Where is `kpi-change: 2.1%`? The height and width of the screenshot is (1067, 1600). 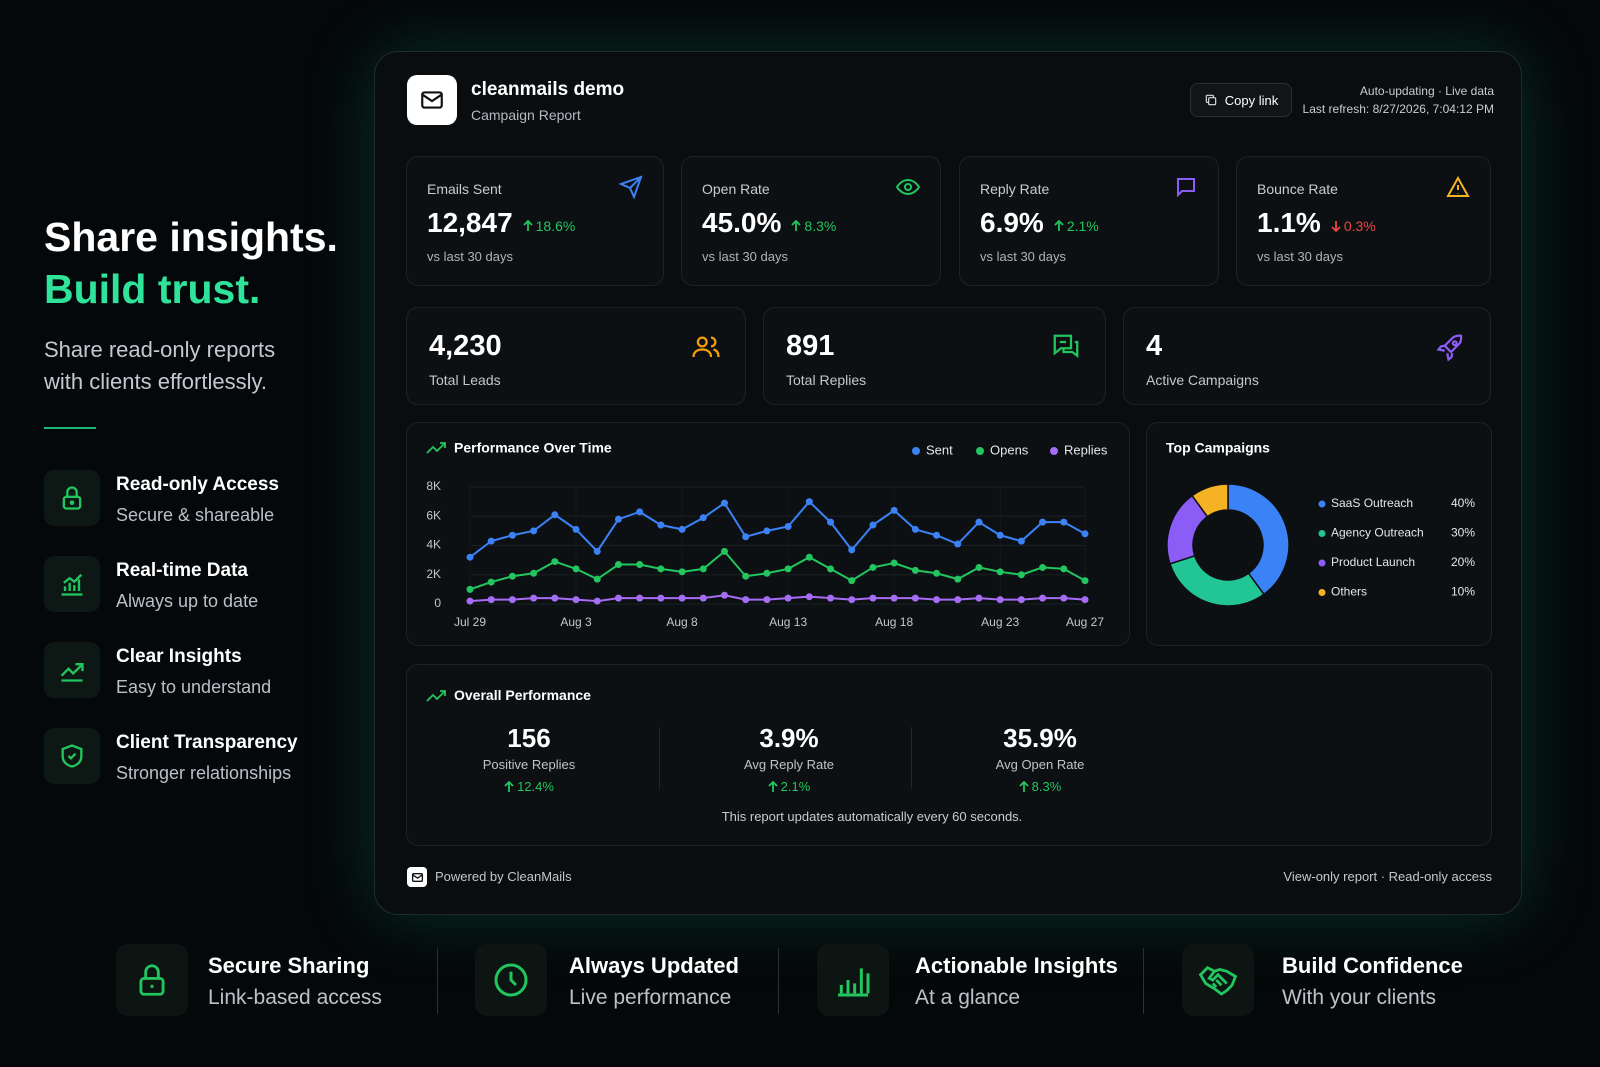 kpi-change: 2.1% is located at coordinates (1076, 226).